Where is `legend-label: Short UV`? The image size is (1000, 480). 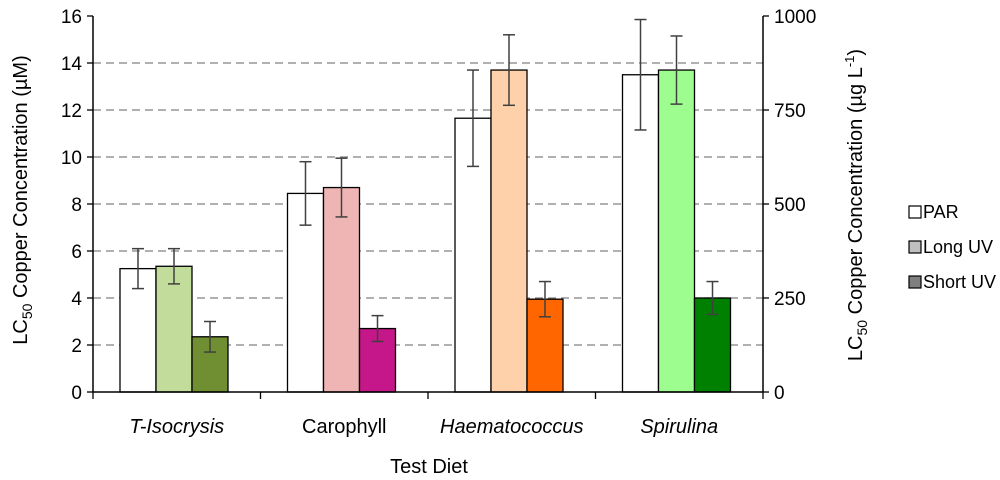 legend-label: Short UV is located at coordinates (959, 282).